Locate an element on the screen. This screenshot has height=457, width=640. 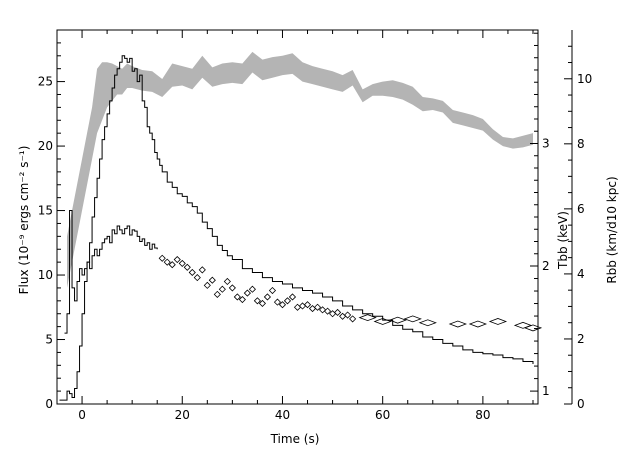
x-axis-title: Time (s) is located at coordinates (295, 439).